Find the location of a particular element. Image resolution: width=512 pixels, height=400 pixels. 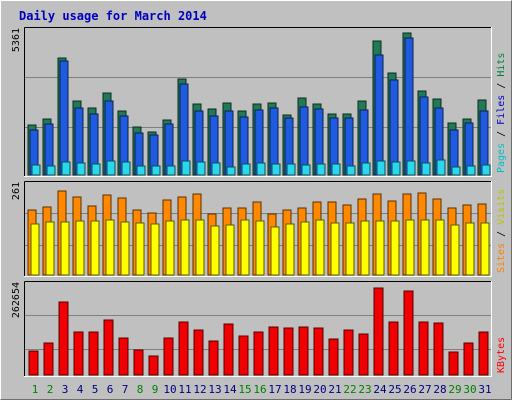

day-label-15: 15 is located at coordinates (244, 389).